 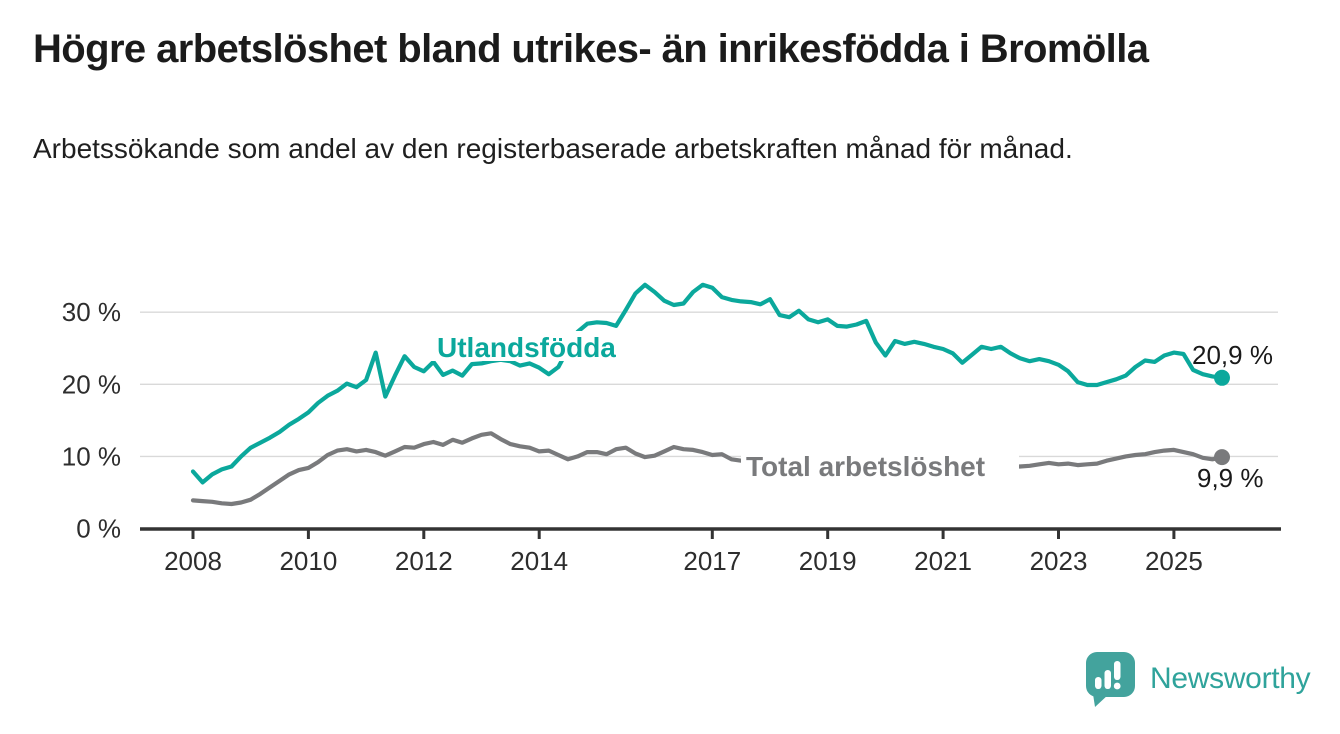 I want to click on x-tick-label: 2021, so click(x=943, y=561).